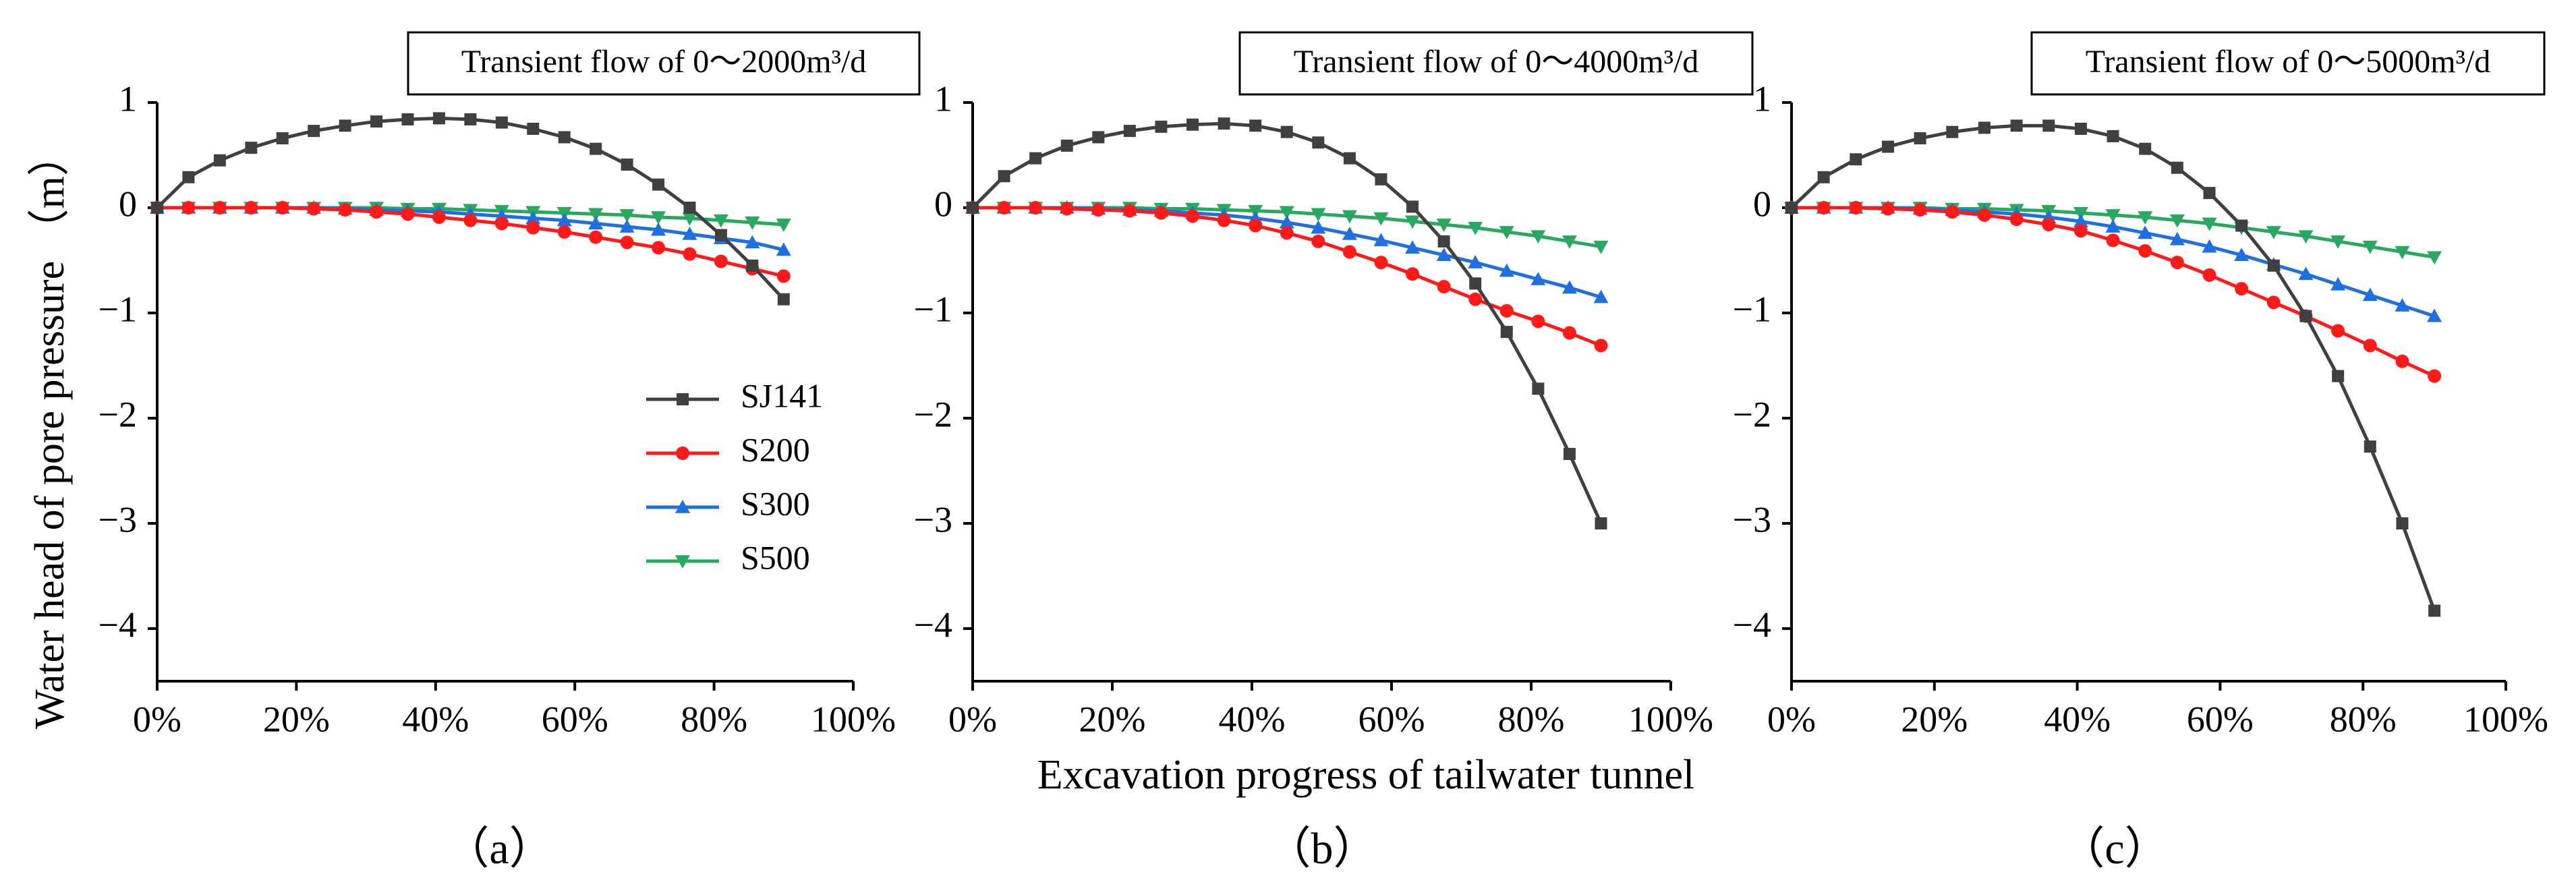  I want to click on y-tick-label: −2, so click(1752, 414).